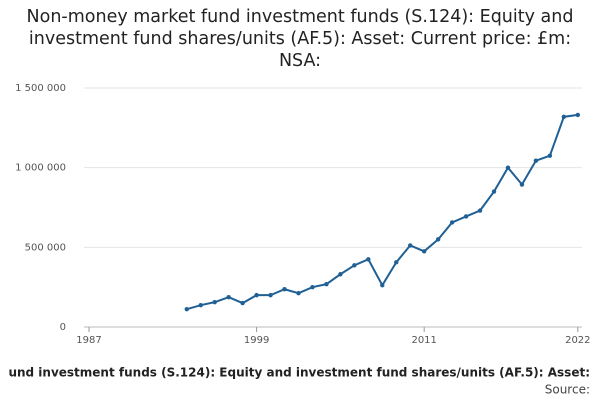 This screenshot has width=600, height=400. Describe the element at coordinates (63, 327) in the screenshot. I see `y-tick-label: 0` at that location.